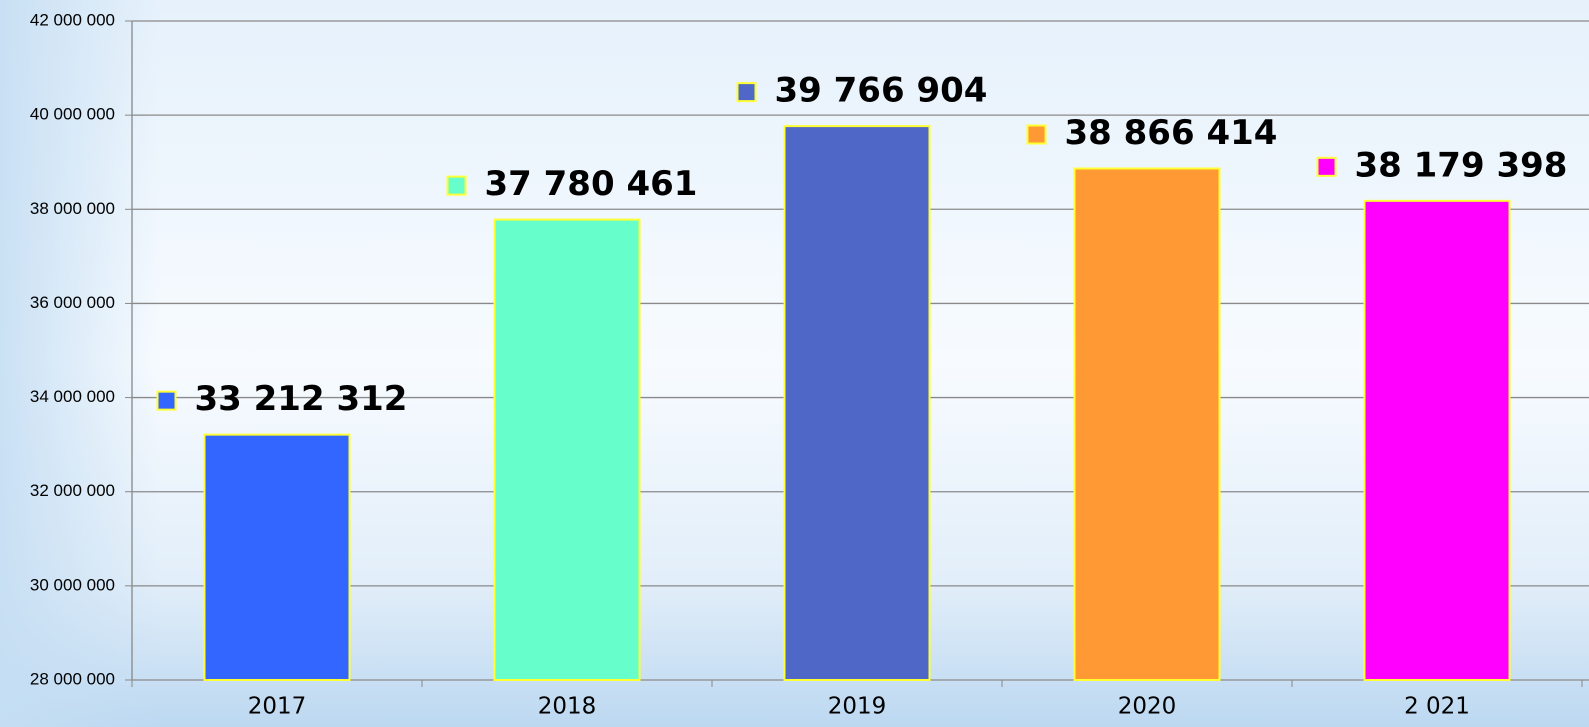 The height and width of the screenshot is (727, 1589). What do you see at coordinates (72, 396) in the screenshot?
I see `y-tick-label: 34 000 000` at bounding box center [72, 396].